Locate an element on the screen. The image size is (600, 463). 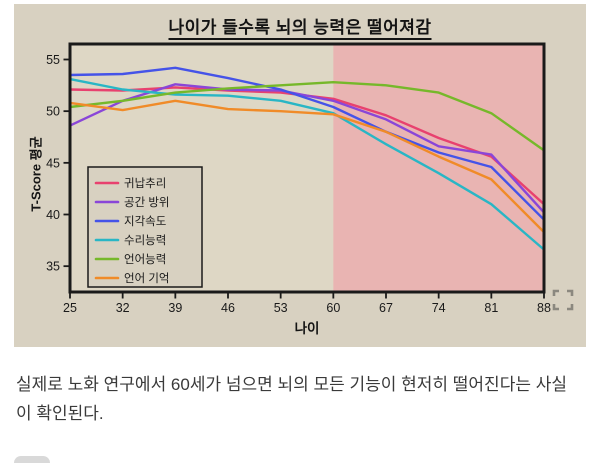
series-line is located at coordinates (307, 116).